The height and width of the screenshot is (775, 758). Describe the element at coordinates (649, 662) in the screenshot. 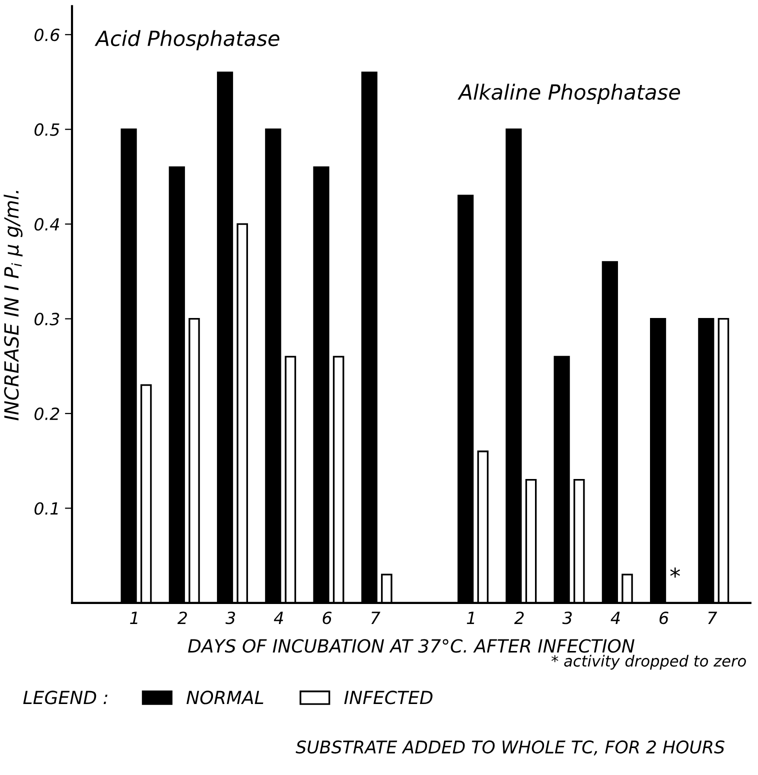

I see `text: * activity dropped to zero` at that location.